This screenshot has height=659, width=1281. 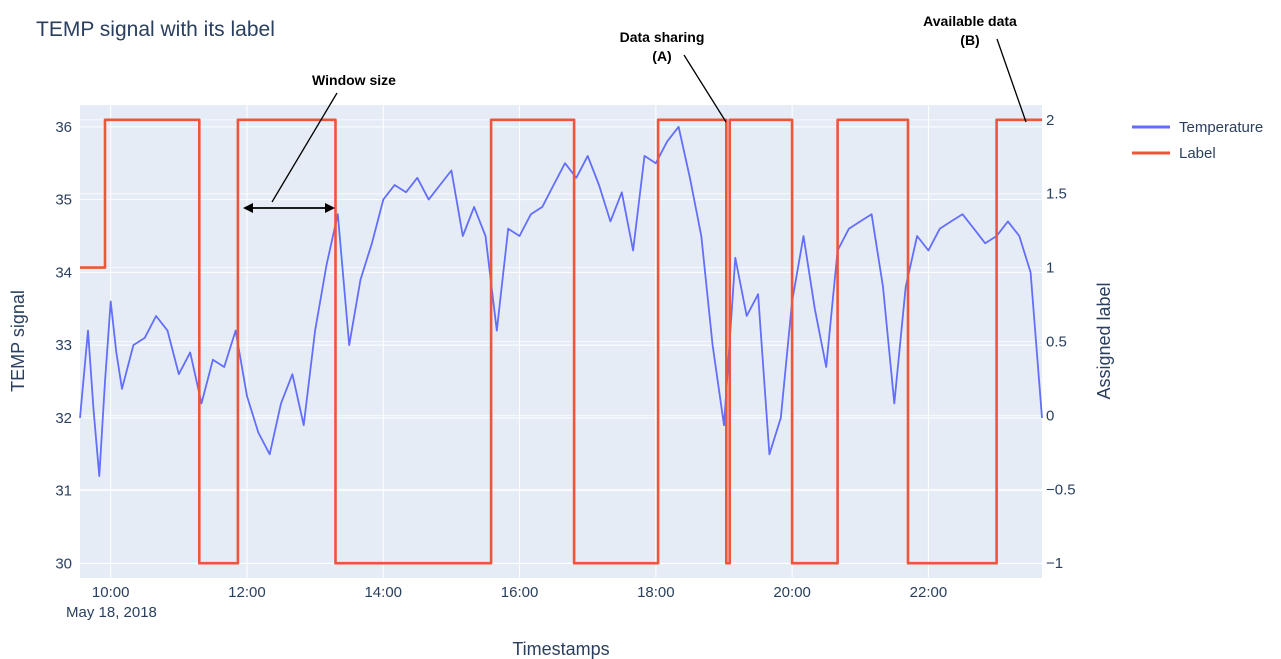 What do you see at coordinates (520, 592) in the screenshot?
I see `x-tick-label: 16:00` at bounding box center [520, 592].